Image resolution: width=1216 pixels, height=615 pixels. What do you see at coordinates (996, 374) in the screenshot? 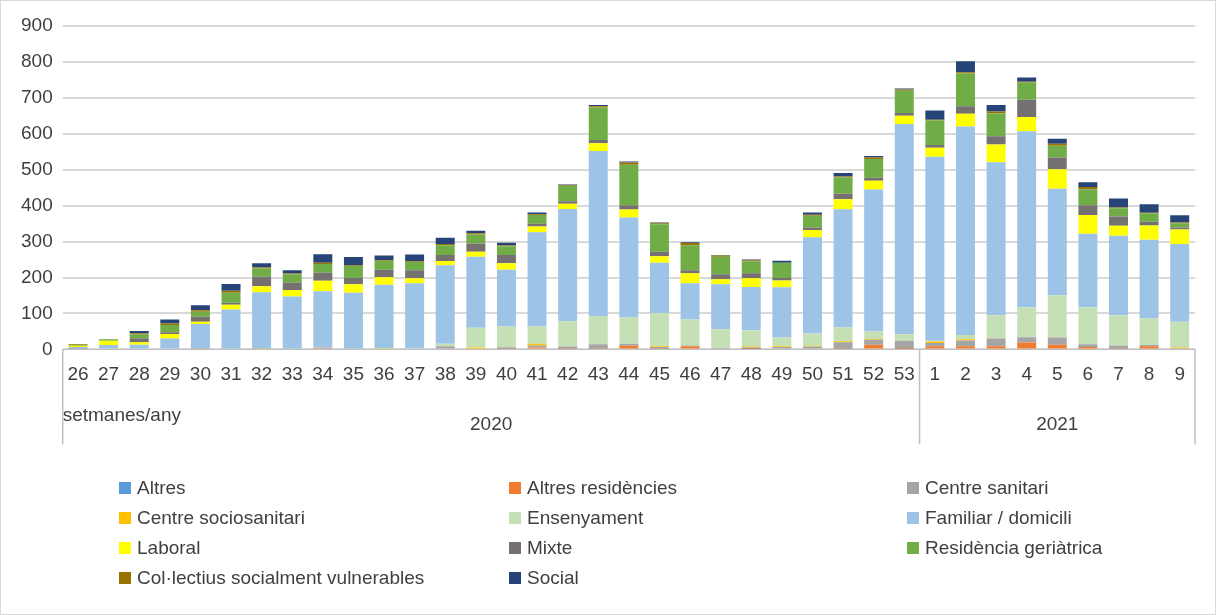
I see `x-tick-label: 3` at bounding box center [996, 374].